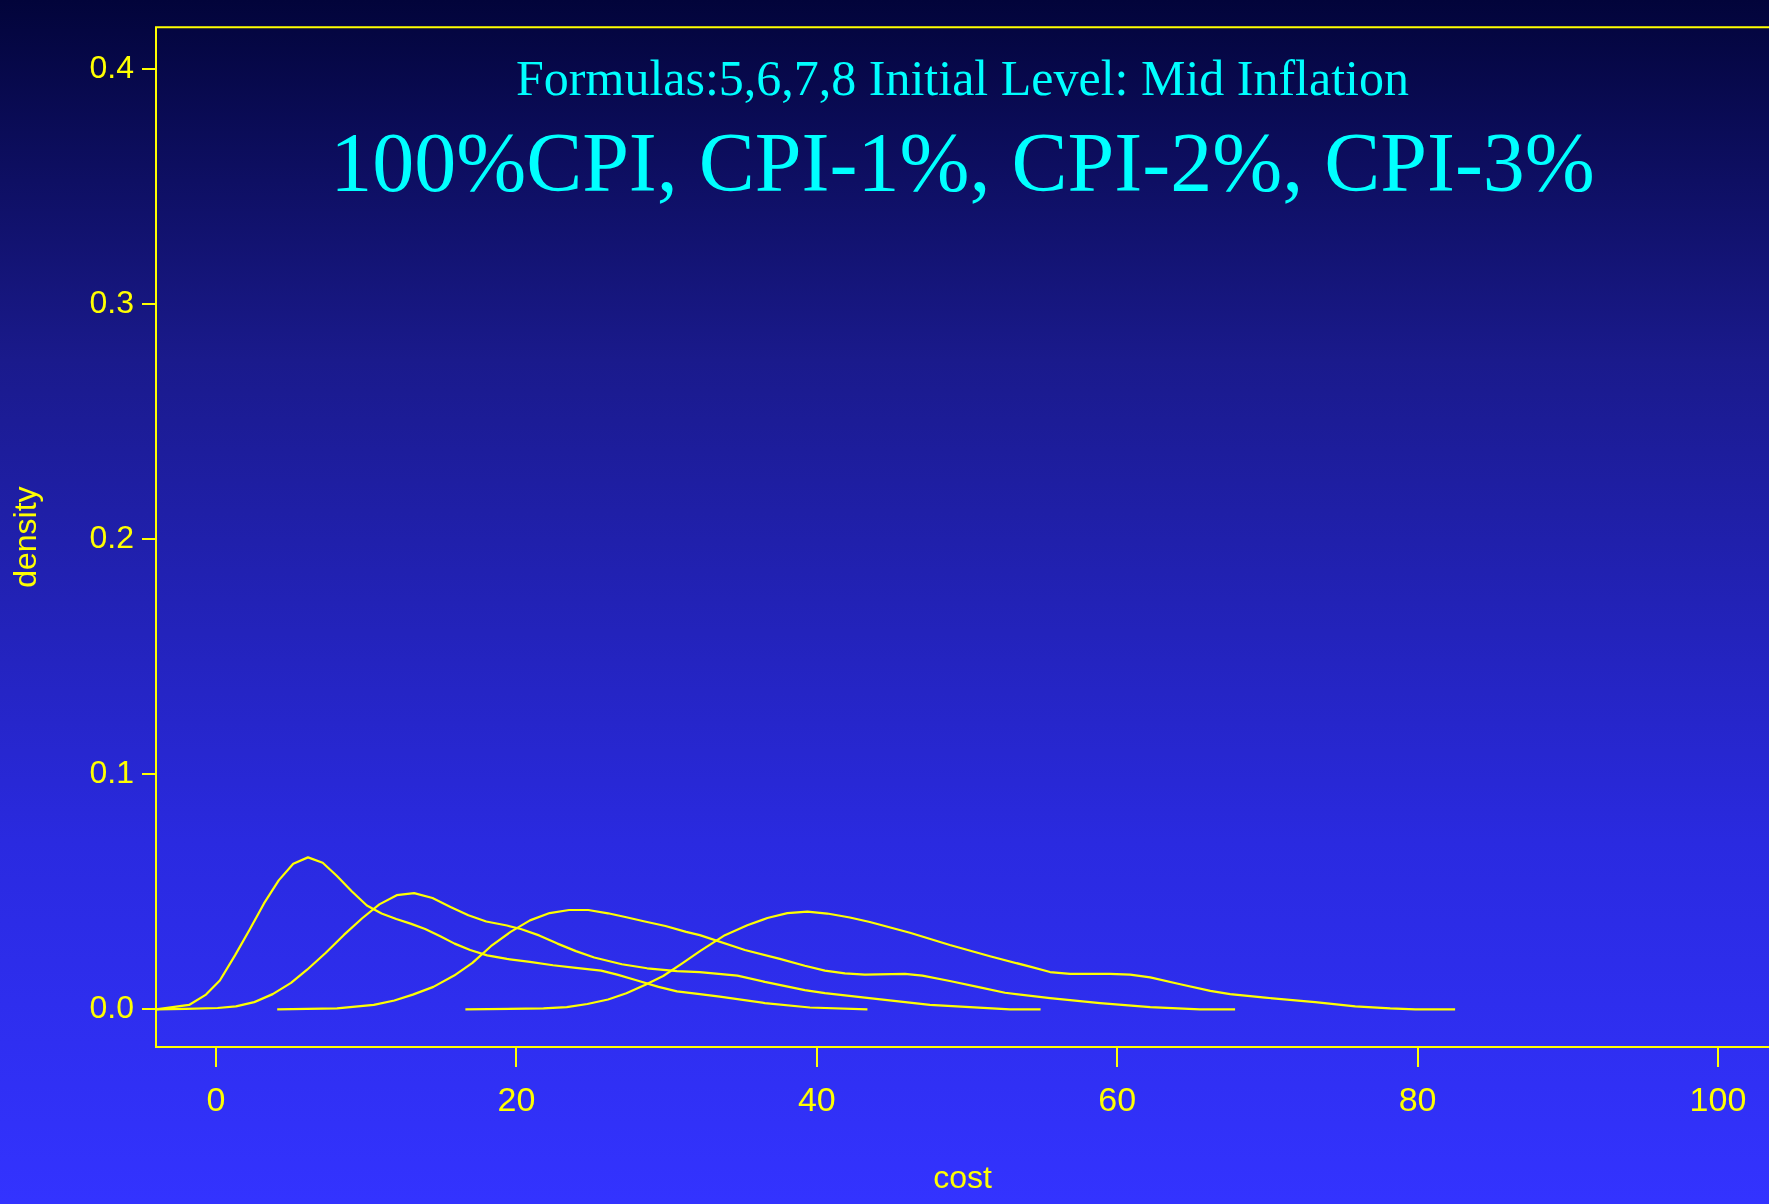  Describe the element at coordinates (111, 1007) in the screenshot. I see `y-tick-label: 0.0` at that location.